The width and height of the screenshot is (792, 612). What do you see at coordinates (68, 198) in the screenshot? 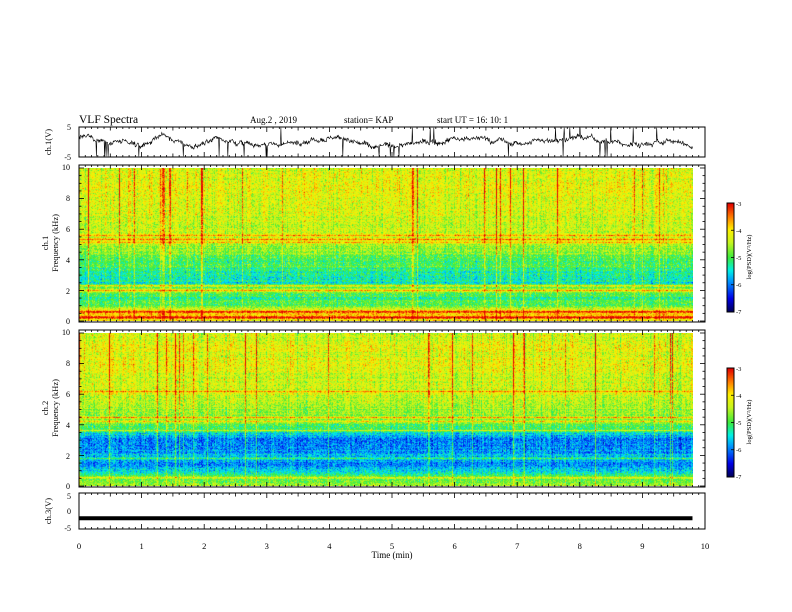
I see `spec1-ytick-8: 8` at bounding box center [68, 198].